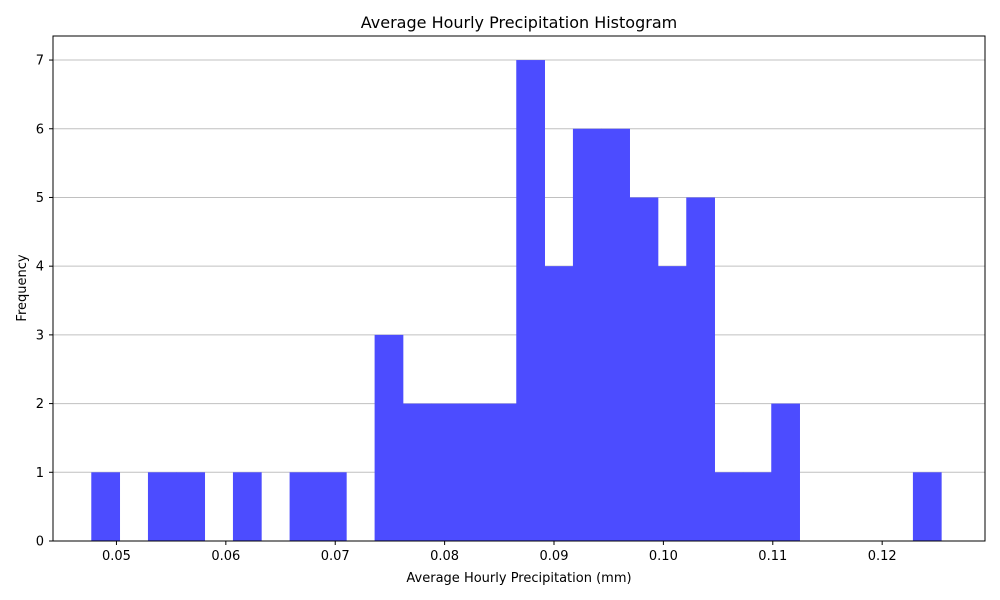  I want to click on x-tick-label-2: 0.07, so click(335, 556).